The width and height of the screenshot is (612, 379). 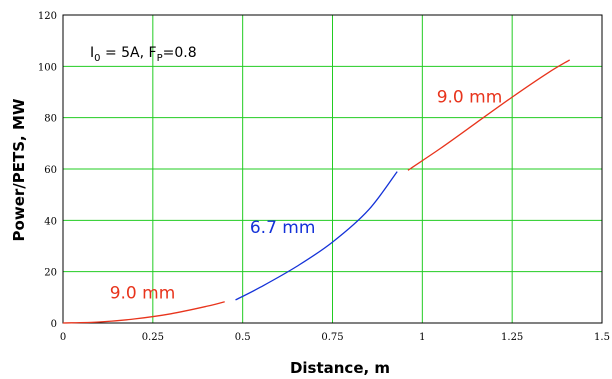 What do you see at coordinates (332, 337) in the screenshot?
I see `x-tick-label: 0.75` at bounding box center [332, 337].